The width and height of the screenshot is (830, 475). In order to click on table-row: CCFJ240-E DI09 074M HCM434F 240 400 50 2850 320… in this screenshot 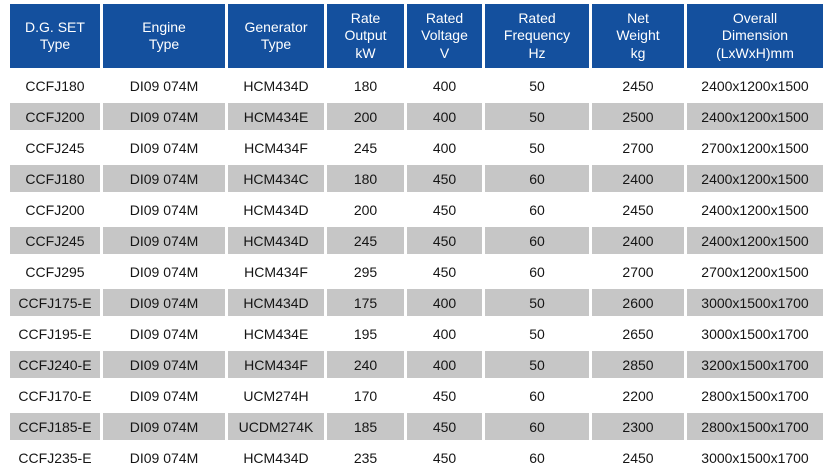, I will do `click(416, 364)`.